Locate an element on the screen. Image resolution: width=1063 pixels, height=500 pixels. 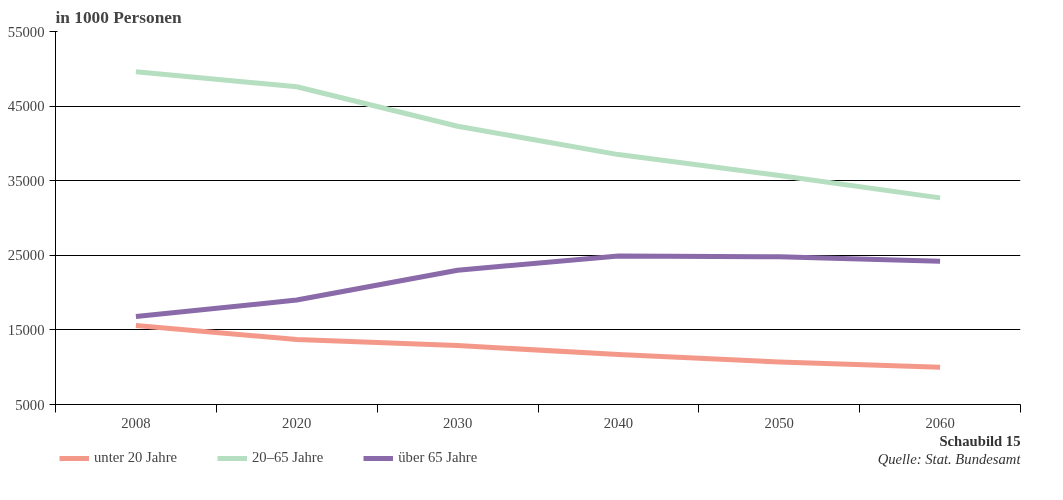
legend-label: über 65 Jahre is located at coordinates (438, 457).